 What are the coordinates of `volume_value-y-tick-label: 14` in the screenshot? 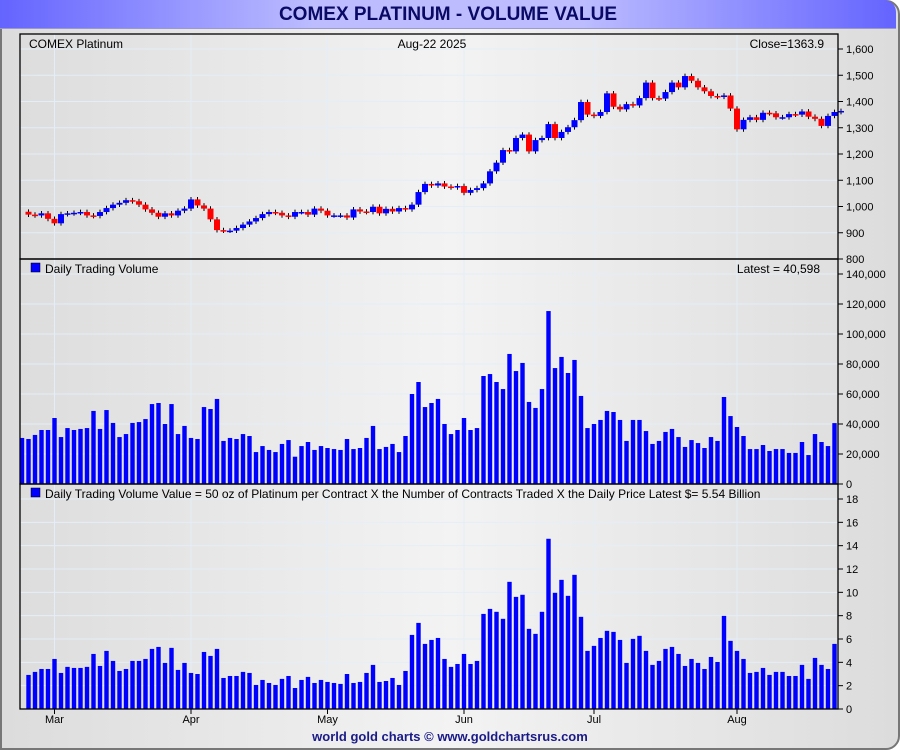 It's located at (852, 547).